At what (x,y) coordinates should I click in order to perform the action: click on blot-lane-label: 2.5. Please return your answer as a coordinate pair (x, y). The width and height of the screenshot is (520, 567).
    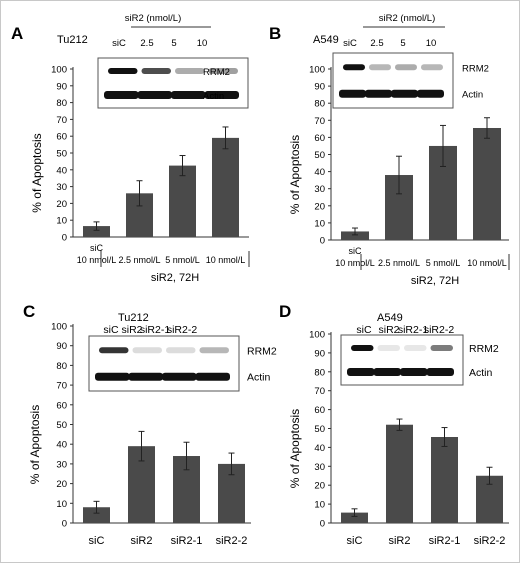
    Looking at the image, I should click on (376, 43).